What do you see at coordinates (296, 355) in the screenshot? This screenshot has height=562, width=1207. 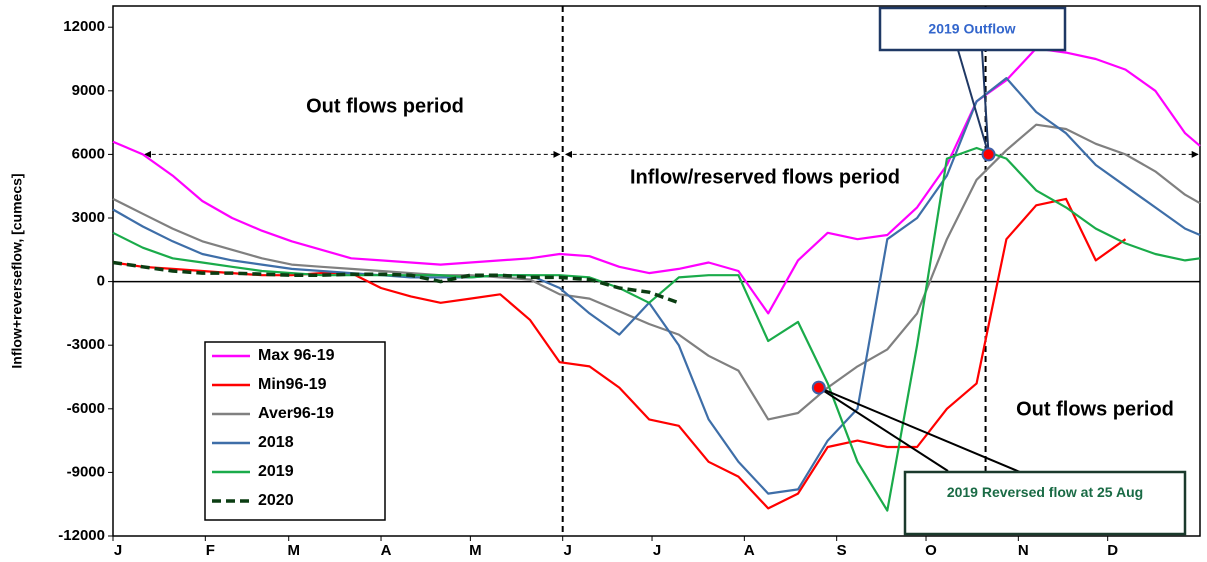 I see `legend-label: Max 96-19` at bounding box center [296, 355].